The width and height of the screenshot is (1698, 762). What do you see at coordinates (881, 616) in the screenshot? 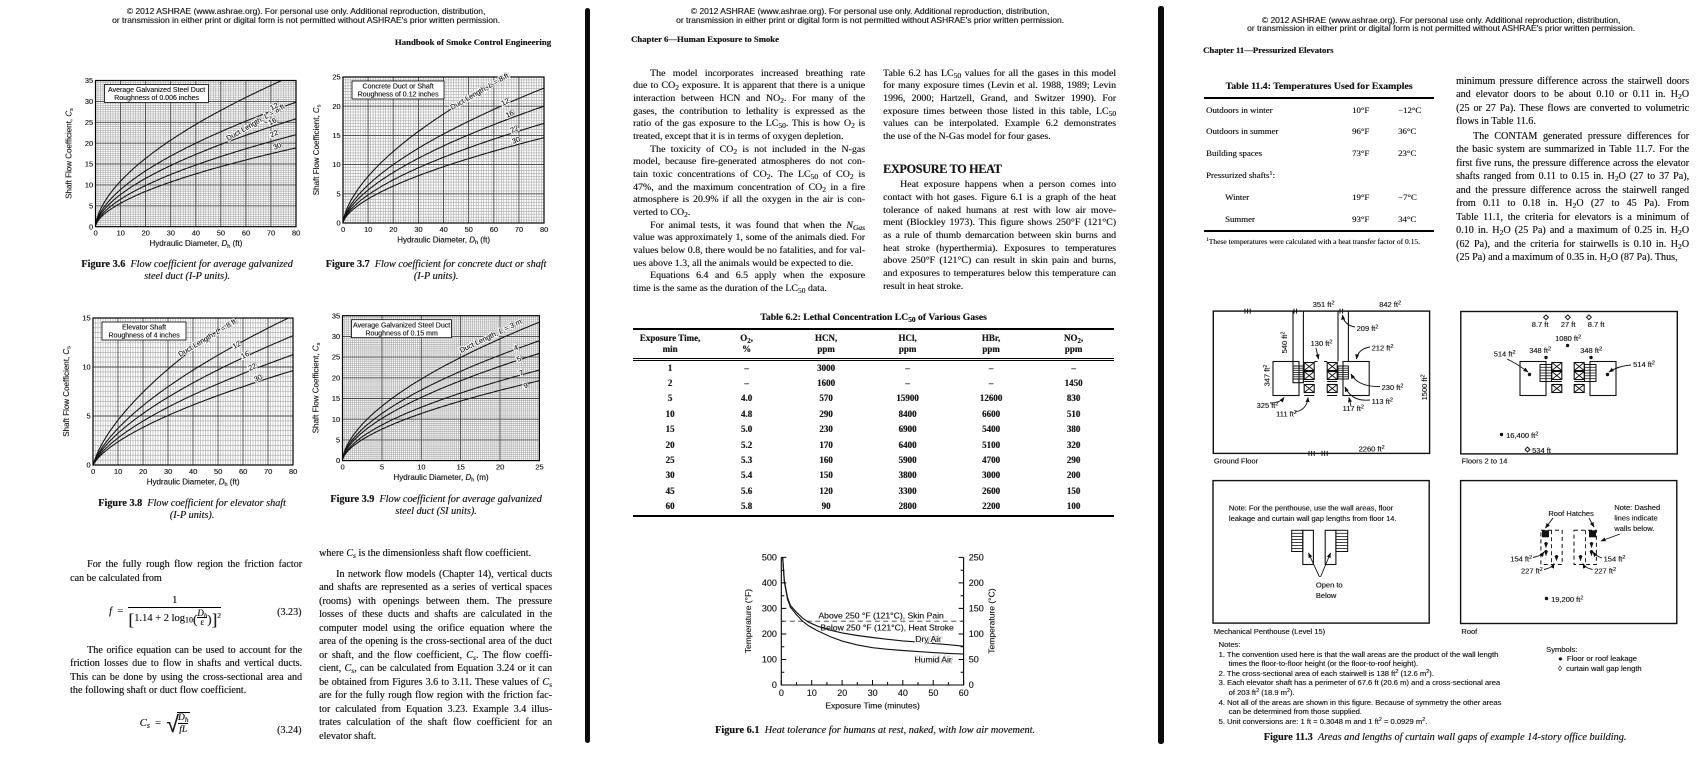
I see `svg-text:Above 250 °F (121°C), Skin Pai: Above 250 °F (121°C), Skin Pain` at bounding box center [881, 616].